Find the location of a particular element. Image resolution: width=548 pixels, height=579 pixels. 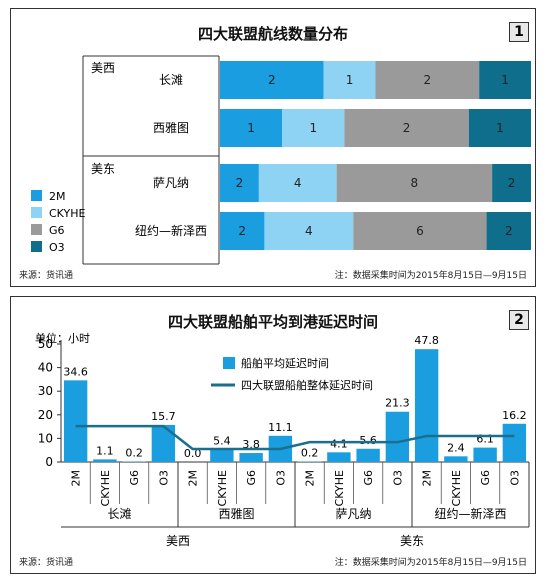

bar-value-label: 16.2 is located at coordinates (514, 415).